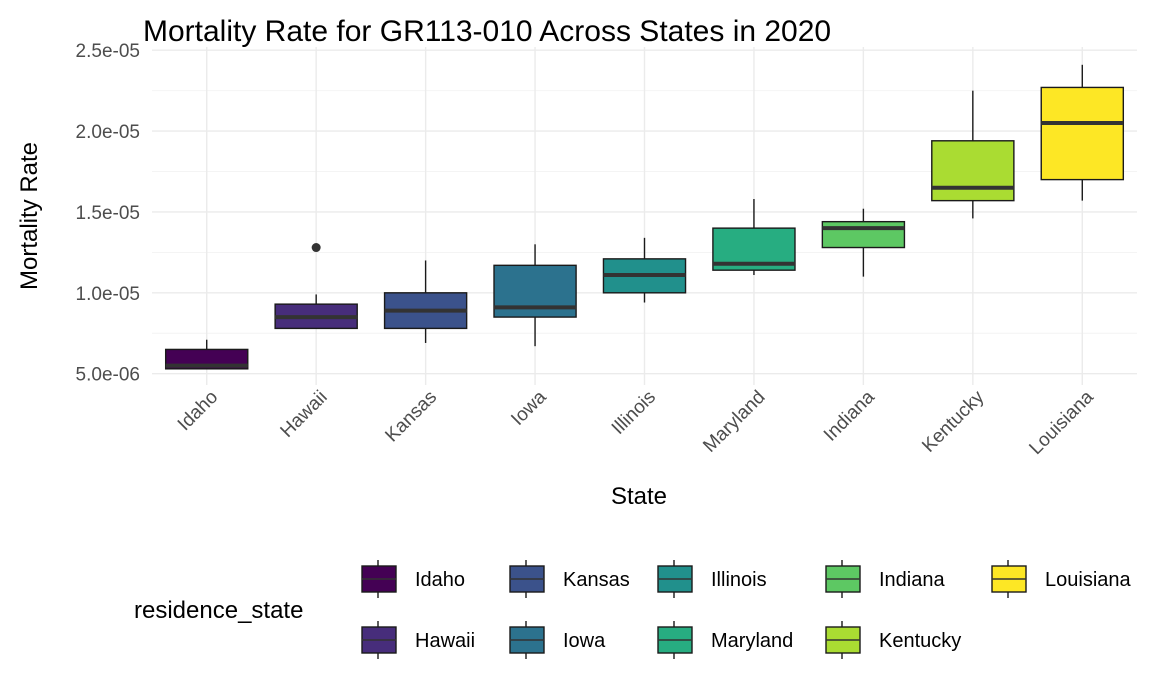  Describe the element at coordinates (752, 641) in the screenshot. I see `legend-label: Maryland` at that location.